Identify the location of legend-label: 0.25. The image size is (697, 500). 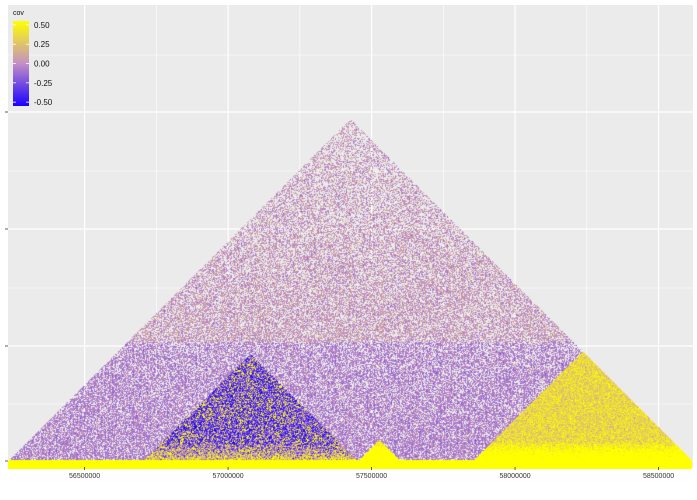
(42, 44).